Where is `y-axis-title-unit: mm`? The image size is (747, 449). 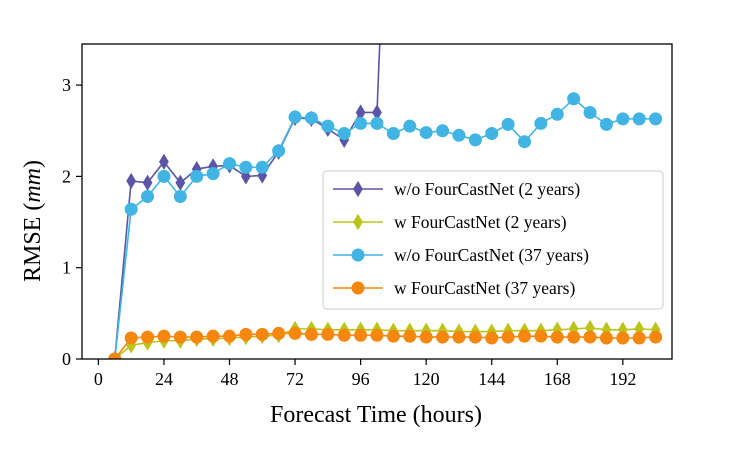 y-axis-title-unit: mm is located at coordinates (33, 185).